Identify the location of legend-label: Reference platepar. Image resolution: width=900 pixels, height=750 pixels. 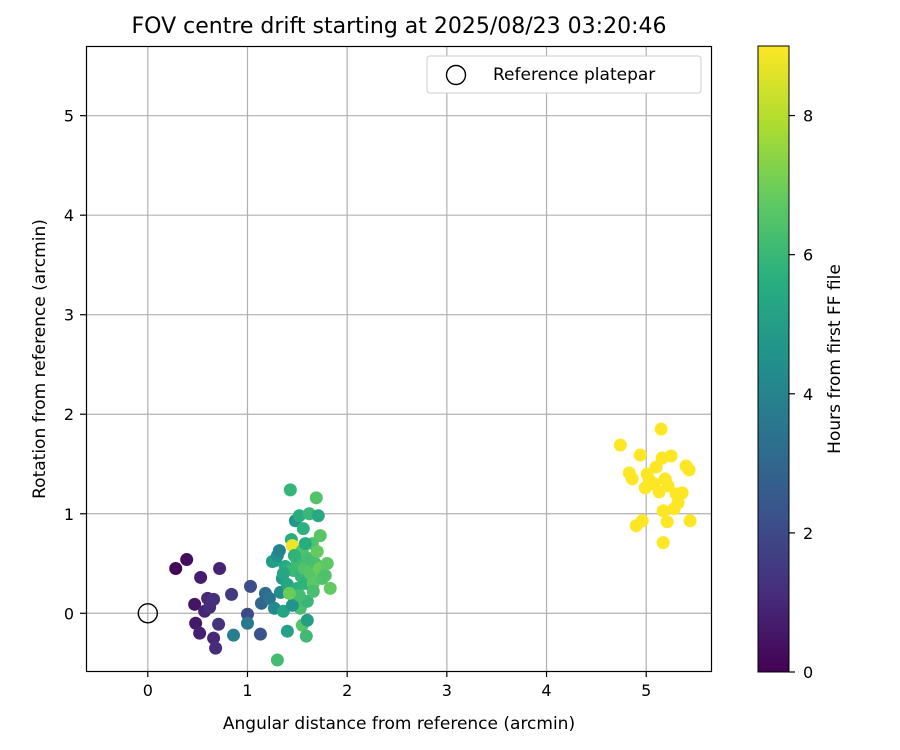
(574, 75).